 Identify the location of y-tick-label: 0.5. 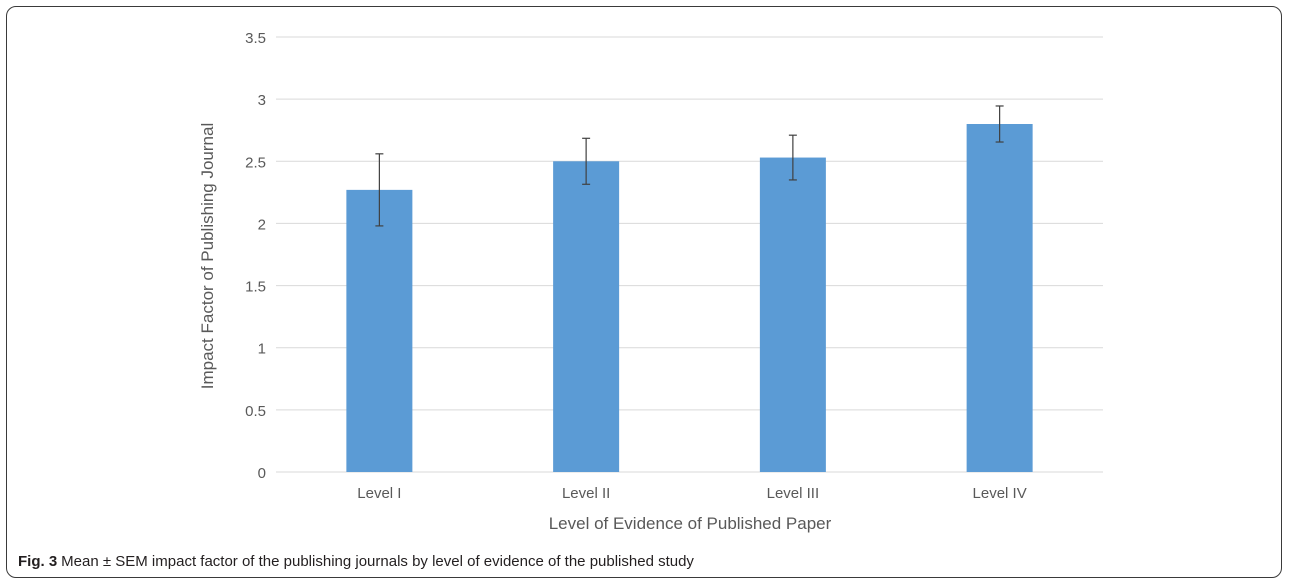
(255, 411).